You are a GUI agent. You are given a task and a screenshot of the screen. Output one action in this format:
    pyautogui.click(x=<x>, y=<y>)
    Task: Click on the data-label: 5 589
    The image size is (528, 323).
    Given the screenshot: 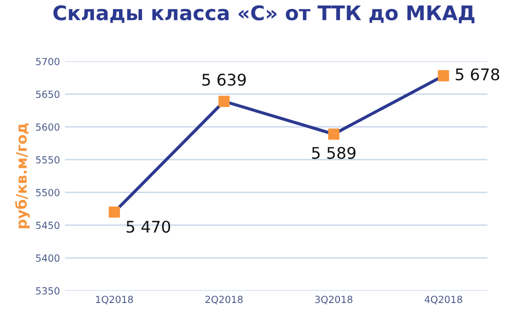 What is the action you would take?
    pyautogui.click(x=334, y=152)
    